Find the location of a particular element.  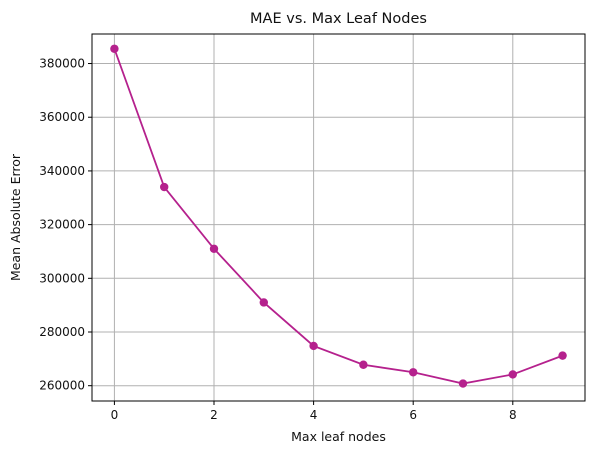

y-tick-label: 380000 is located at coordinates (62, 64).